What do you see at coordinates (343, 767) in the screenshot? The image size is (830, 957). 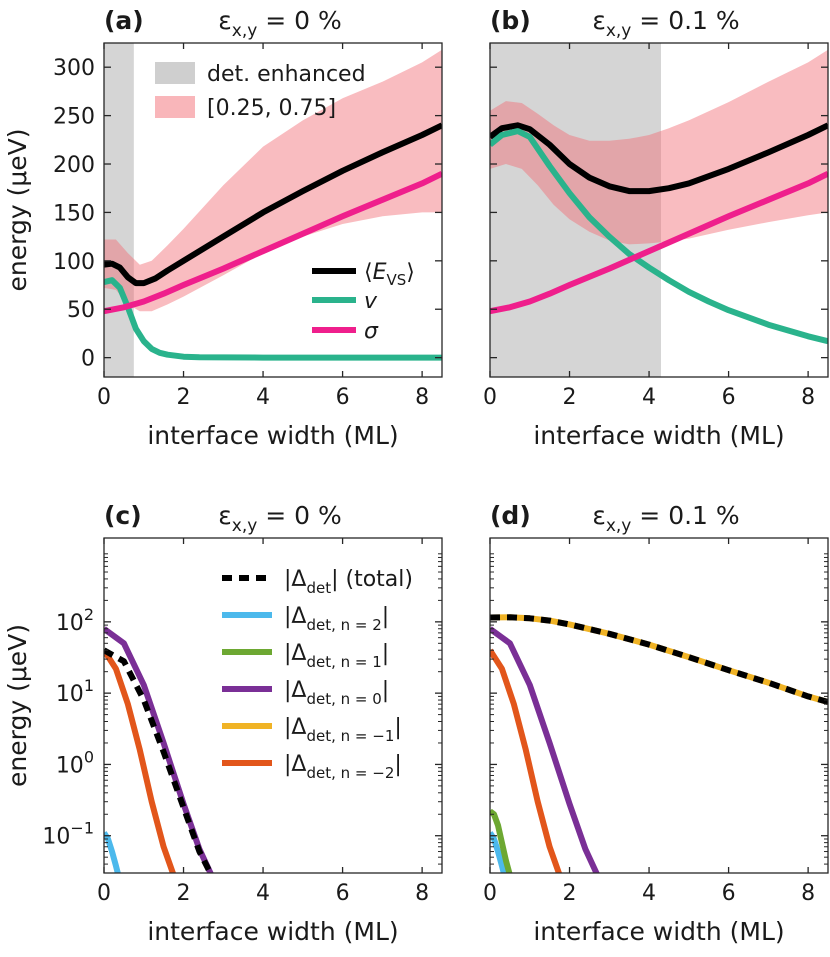 I see `legend-label: |Δdet, n = −2|` at bounding box center [343, 767].